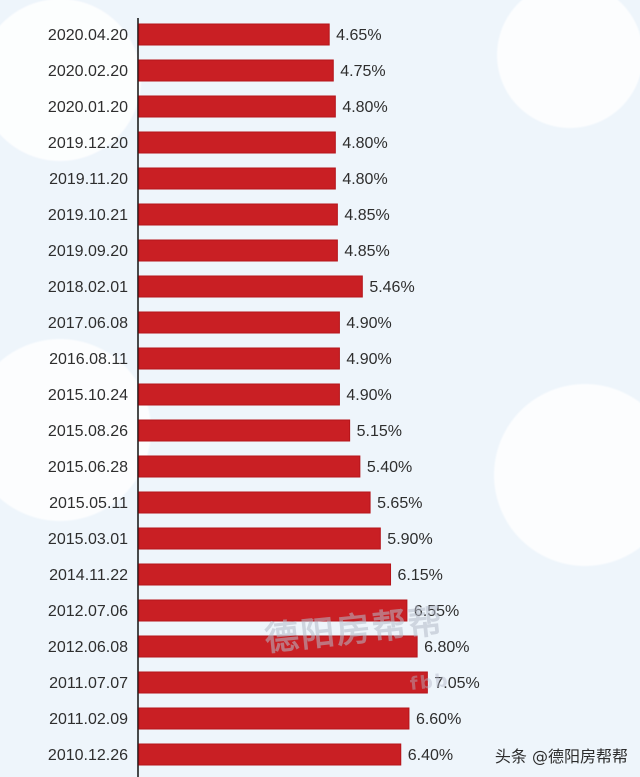 Image resolution: width=640 pixels, height=777 pixels. I want to click on value-label: 6.60%, so click(438, 719).